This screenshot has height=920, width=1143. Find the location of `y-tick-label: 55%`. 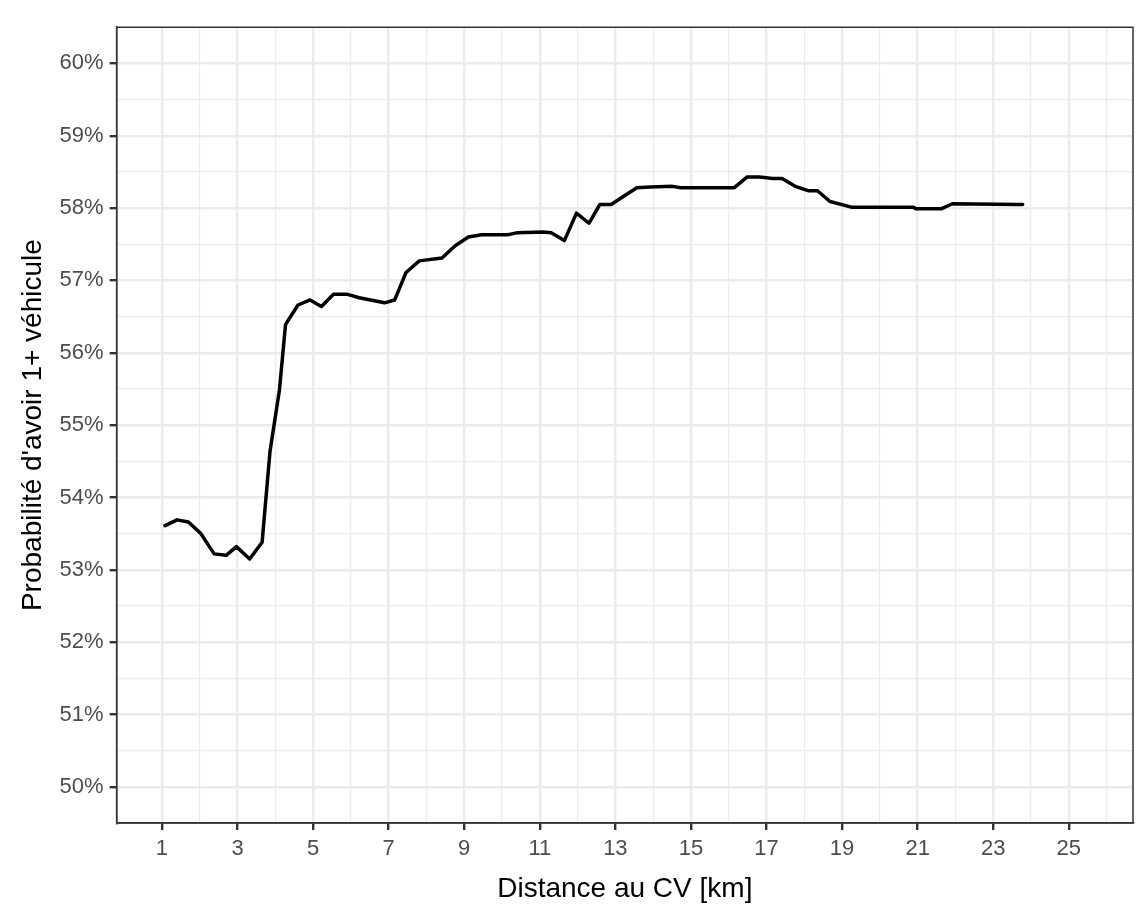

y-tick-label: 55% is located at coordinates (81, 424).